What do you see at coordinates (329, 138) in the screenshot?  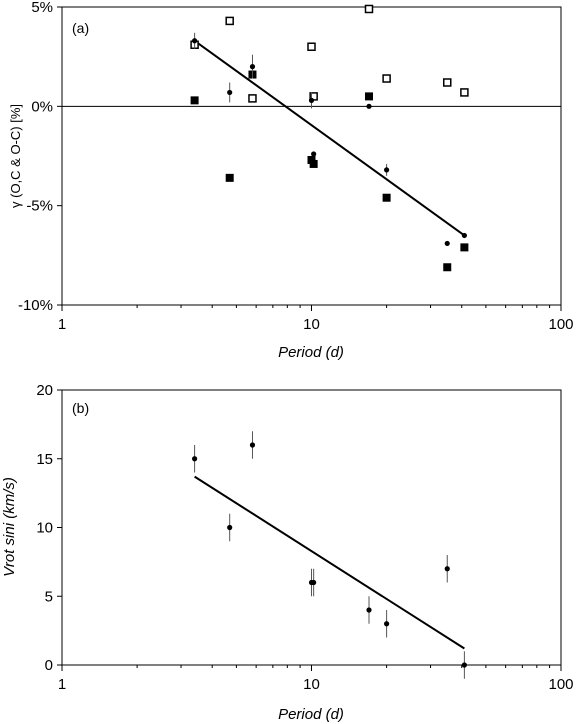 I see `panel-a-fit-line` at bounding box center [329, 138].